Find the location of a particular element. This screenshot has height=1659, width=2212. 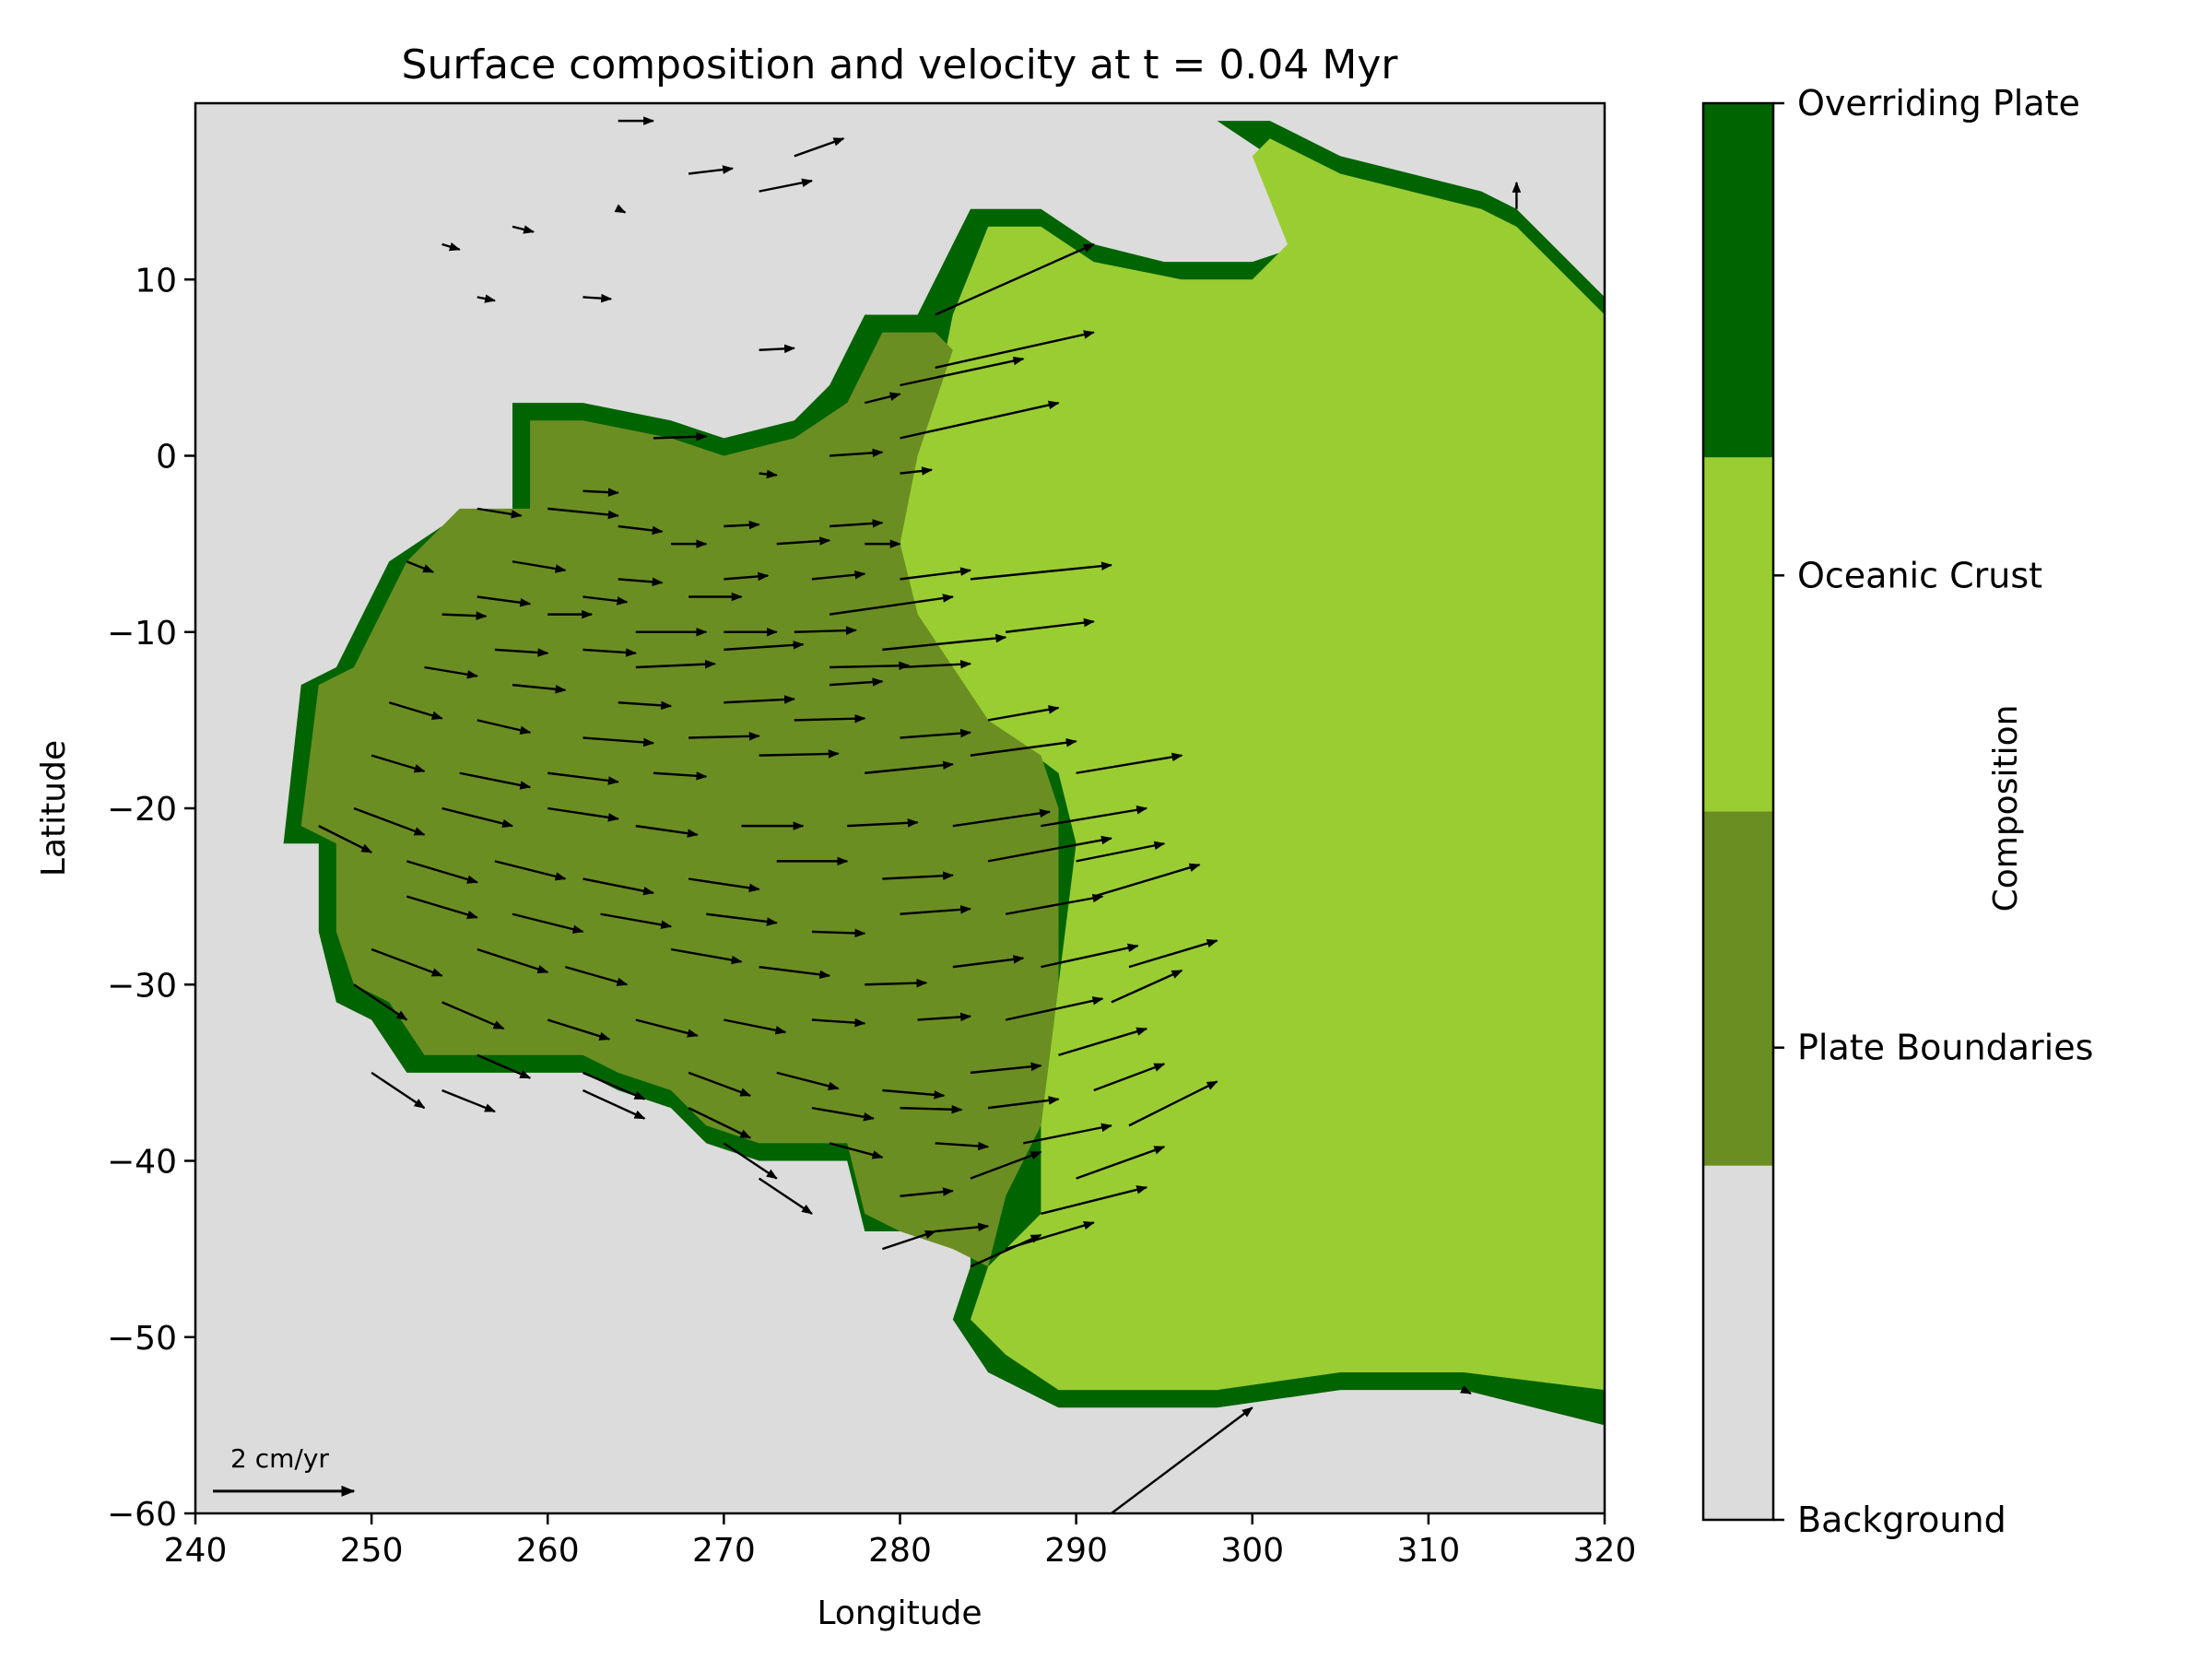

y-axis-label: Latitude is located at coordinates (54, 808).